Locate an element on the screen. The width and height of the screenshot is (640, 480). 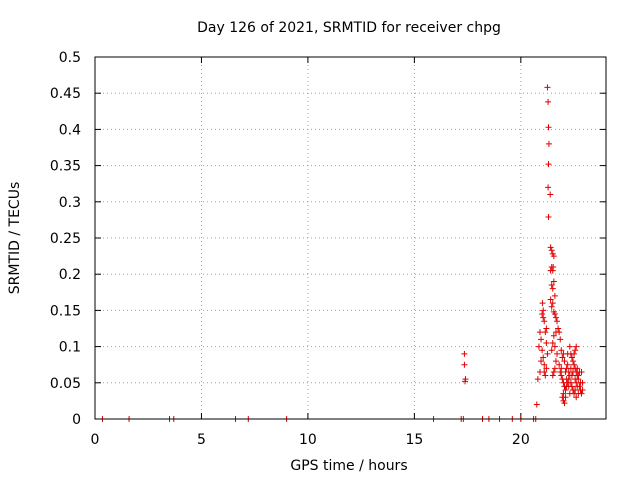
y-axis-label: SRMTID / TECUs is located at coordinates (15, 238).